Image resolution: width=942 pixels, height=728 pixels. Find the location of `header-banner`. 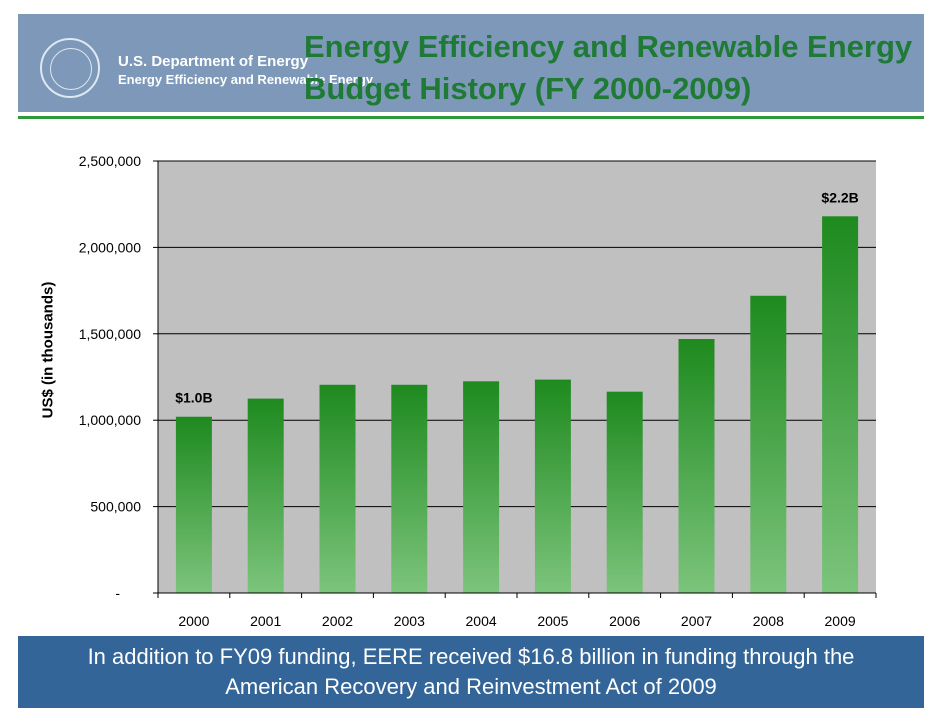

header-banner is located at coordinates (471, 63).